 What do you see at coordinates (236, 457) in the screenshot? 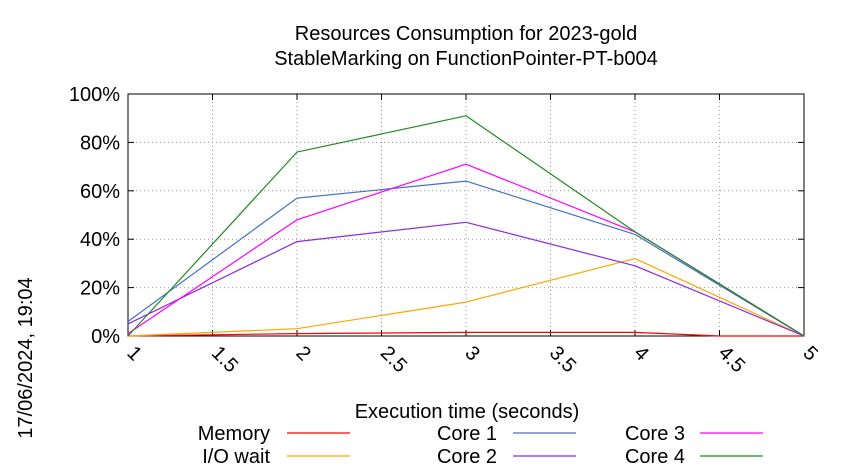
I see `legend-label-i-o-wait: I/O wait` at bounding box center [236, 457].